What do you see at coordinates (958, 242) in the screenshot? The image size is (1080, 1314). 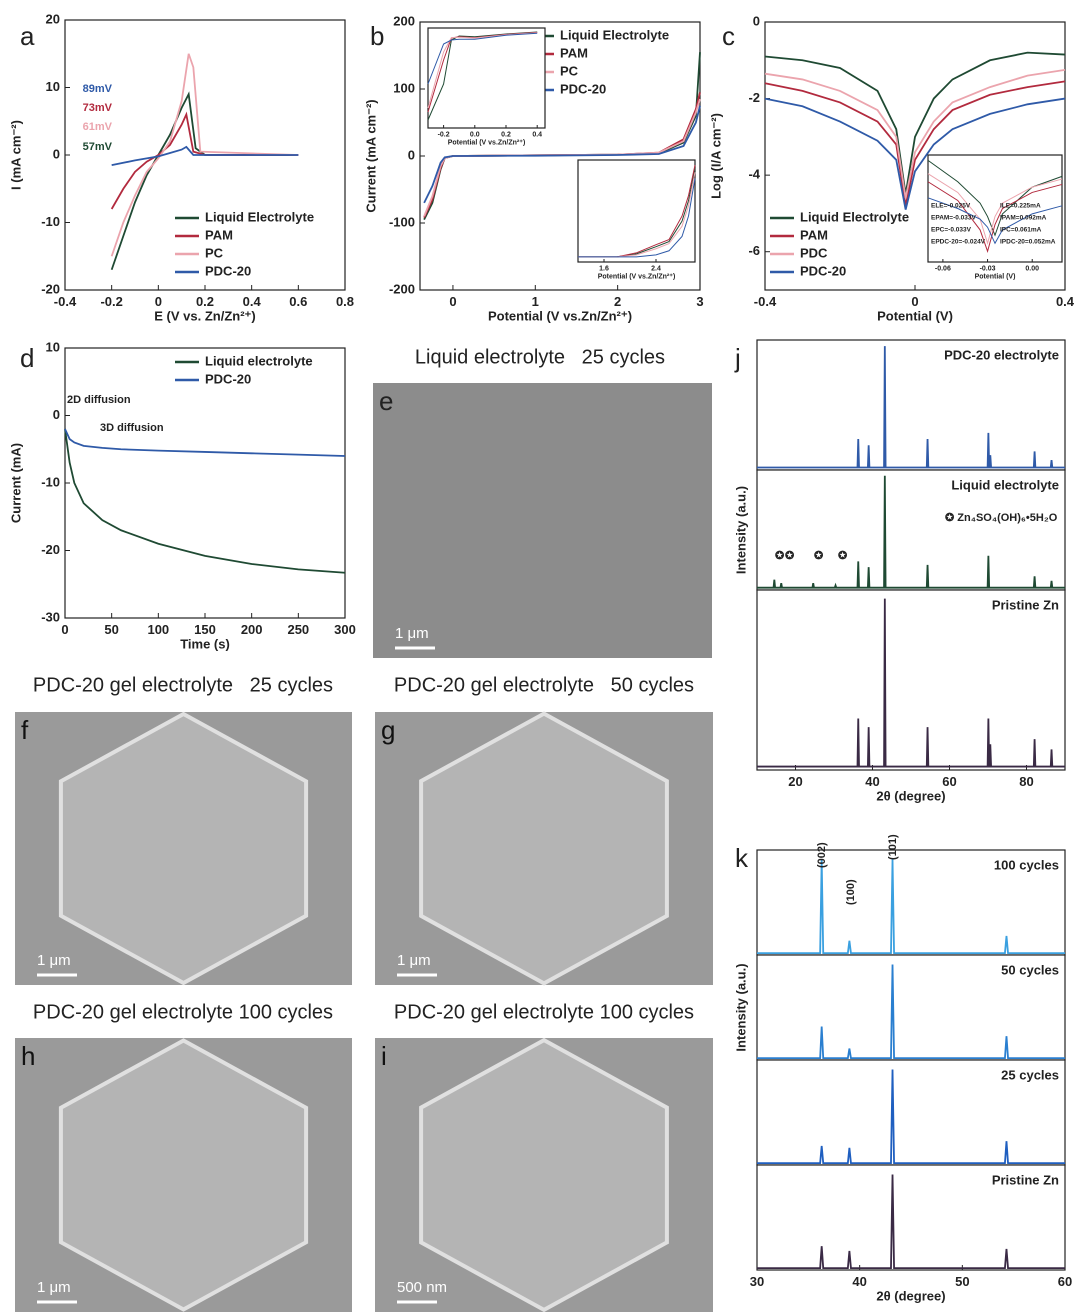 I see `annotation: EPDC-20=-0.024V` at bounding box center [958, 242].